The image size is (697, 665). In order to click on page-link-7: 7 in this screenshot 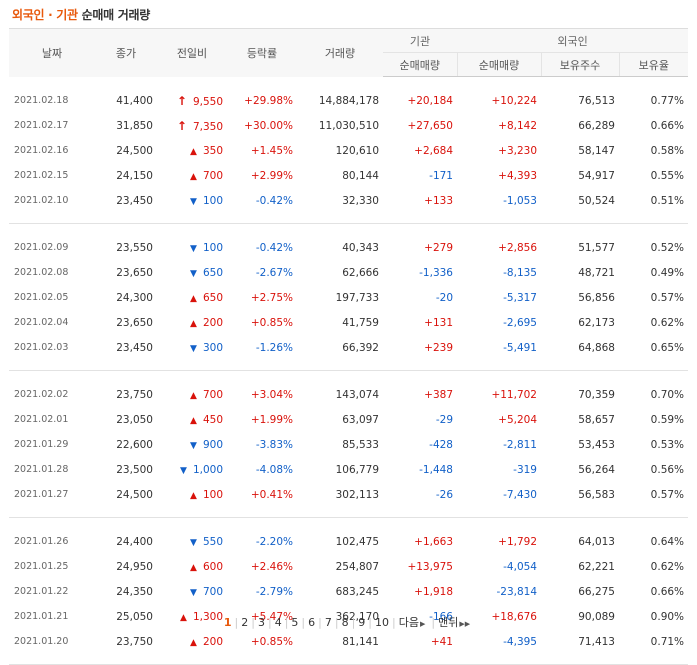, I will do `click(328, 622)`.